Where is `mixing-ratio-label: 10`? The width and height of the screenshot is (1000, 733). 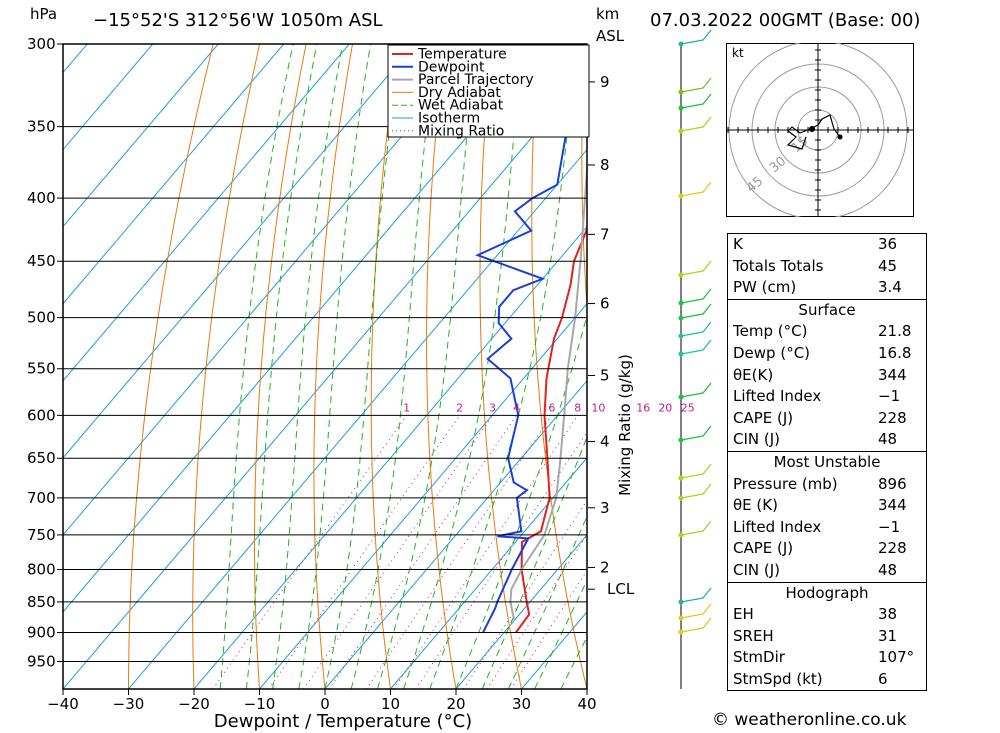
mixing-ratio-label: 10 is located at coordinates (598, 407).